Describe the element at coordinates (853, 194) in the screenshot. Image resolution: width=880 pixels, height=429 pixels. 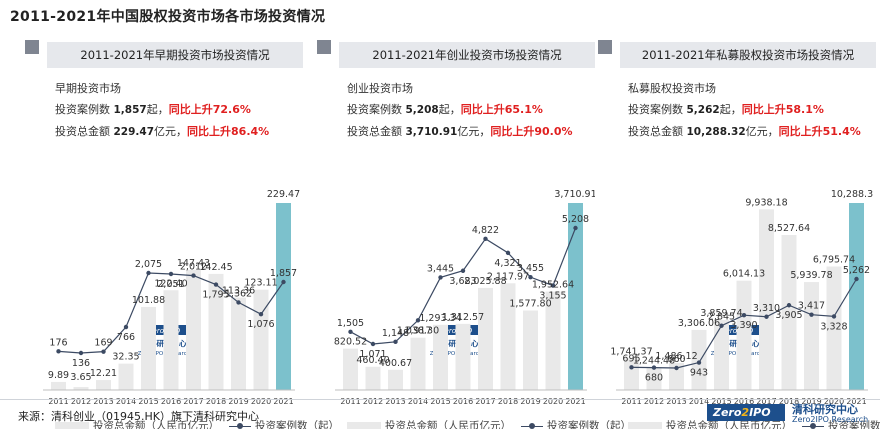
I see `bar-value-label: 10,288.3 2` at that location.